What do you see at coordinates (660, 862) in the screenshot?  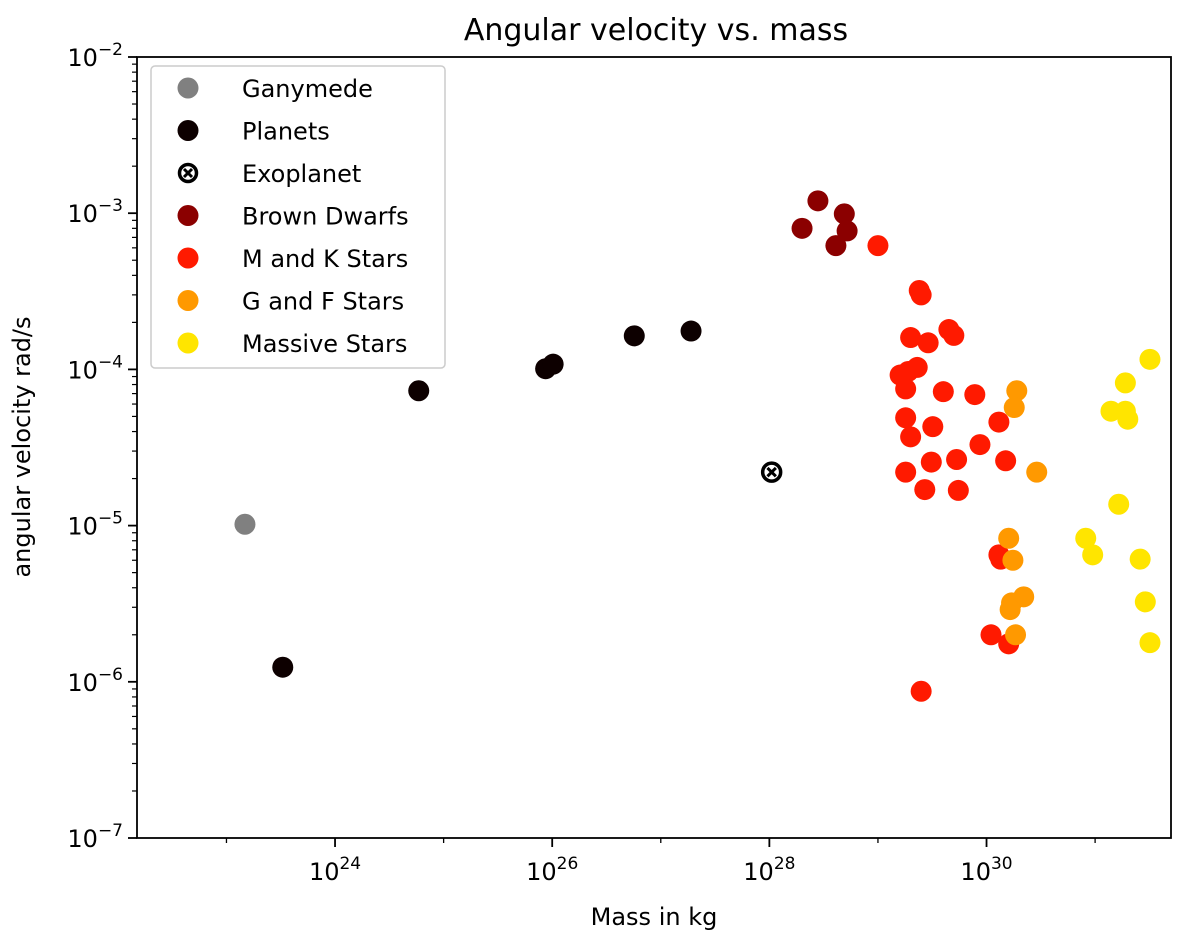 I see `x-axis: 1024 1026 1028 1030` at bounding box center [660, 862].